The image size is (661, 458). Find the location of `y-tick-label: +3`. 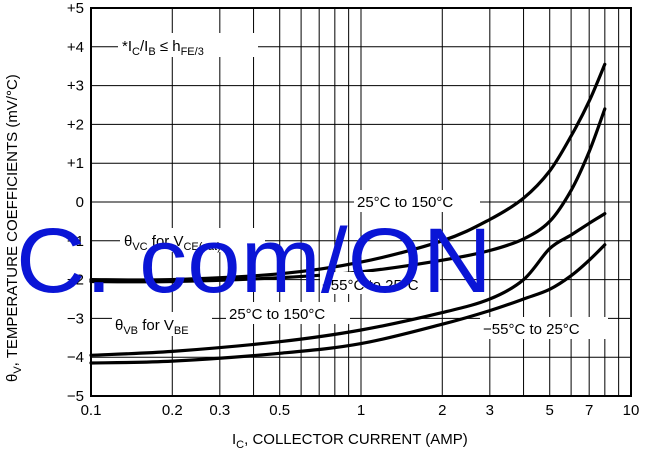

y-tick-label: +3 is located at coordinates (75, 86).